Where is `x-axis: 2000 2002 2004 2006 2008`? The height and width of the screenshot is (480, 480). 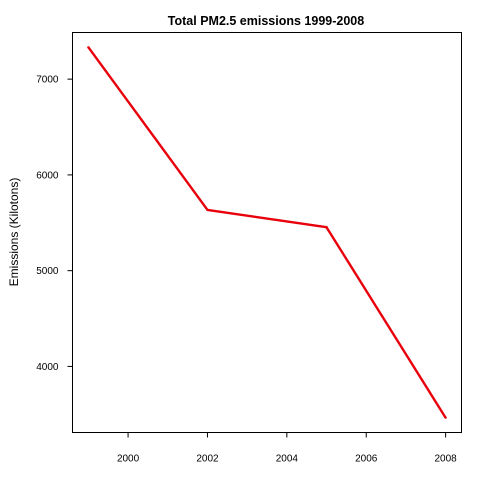 x-axis: 2000 2002 2004 2006 2008 is located at coordinates (287, 449).